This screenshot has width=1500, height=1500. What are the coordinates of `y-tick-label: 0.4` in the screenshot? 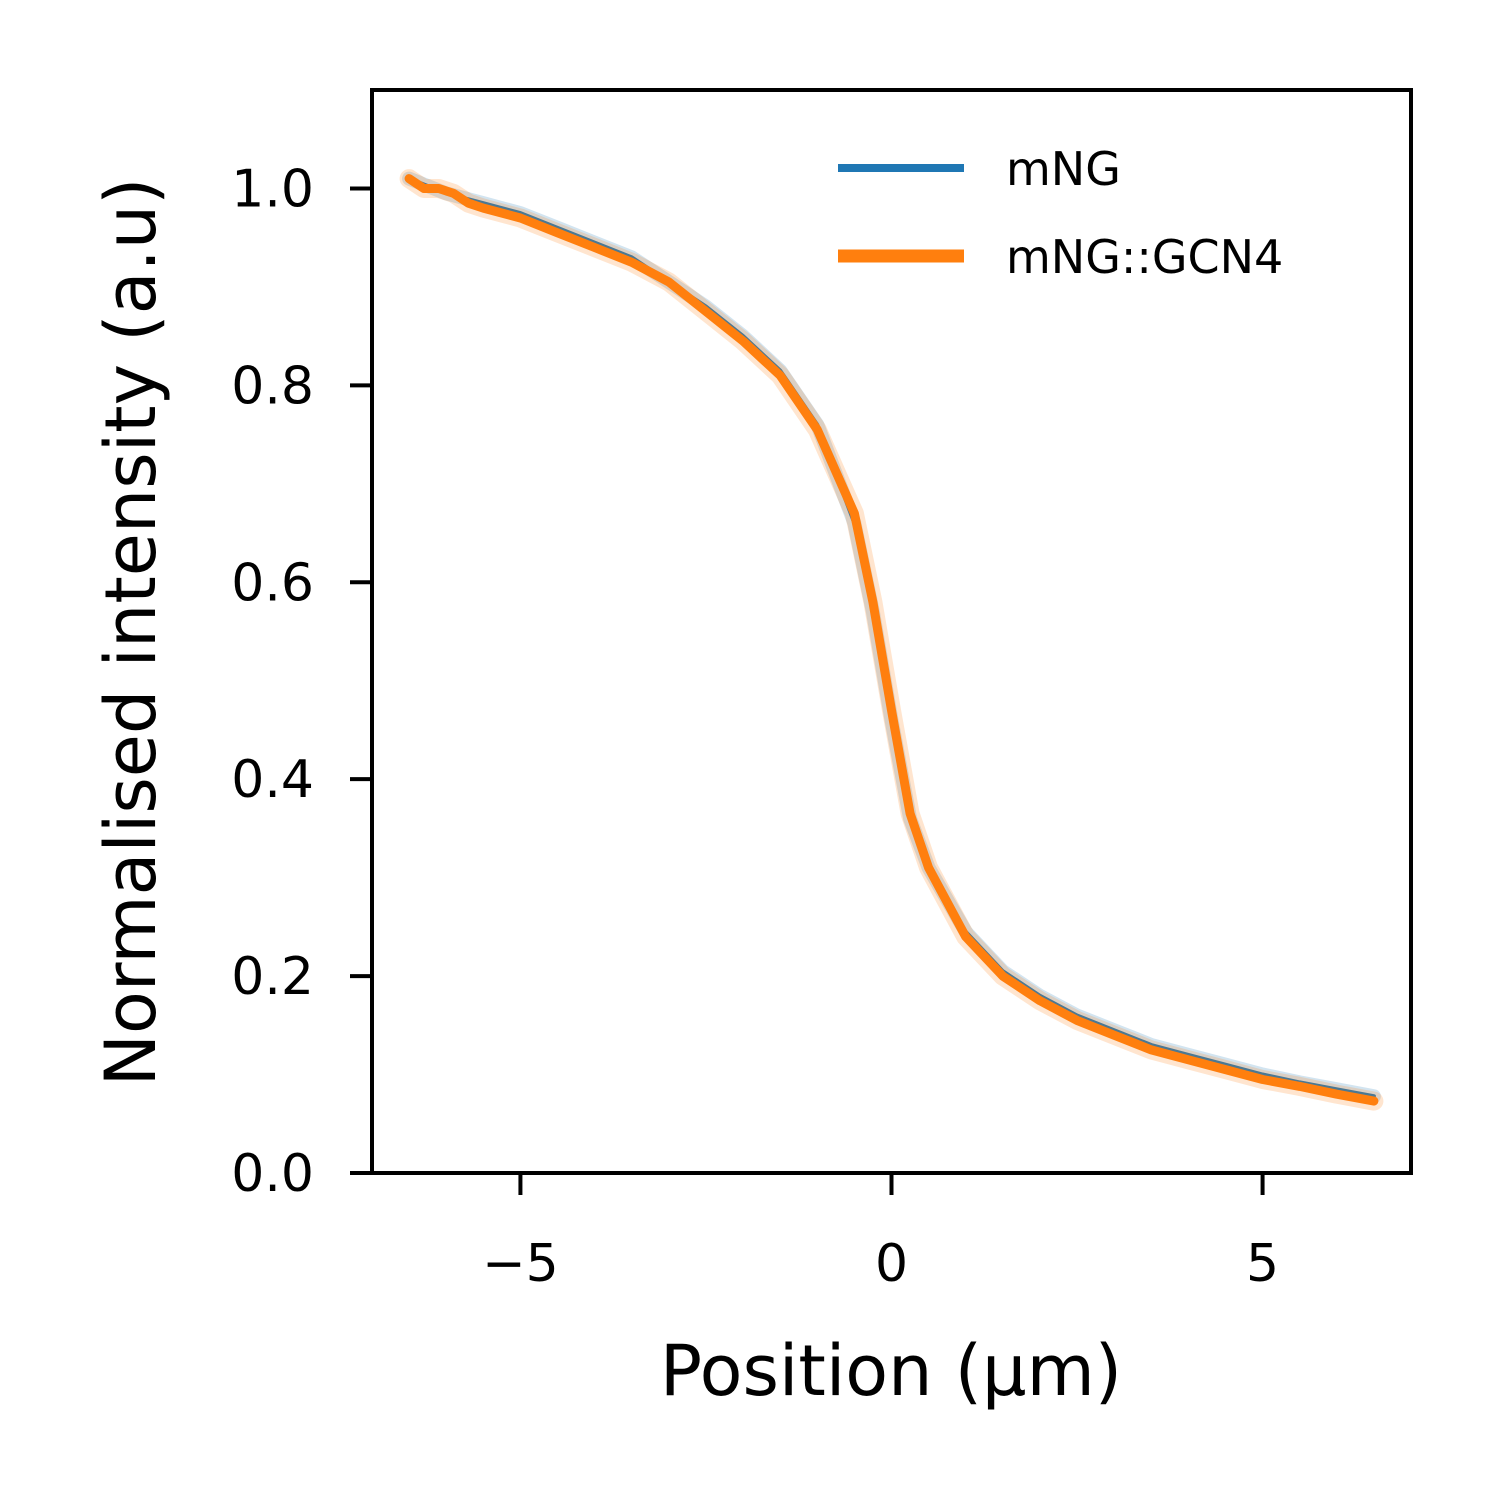 It's located at (272, 780).